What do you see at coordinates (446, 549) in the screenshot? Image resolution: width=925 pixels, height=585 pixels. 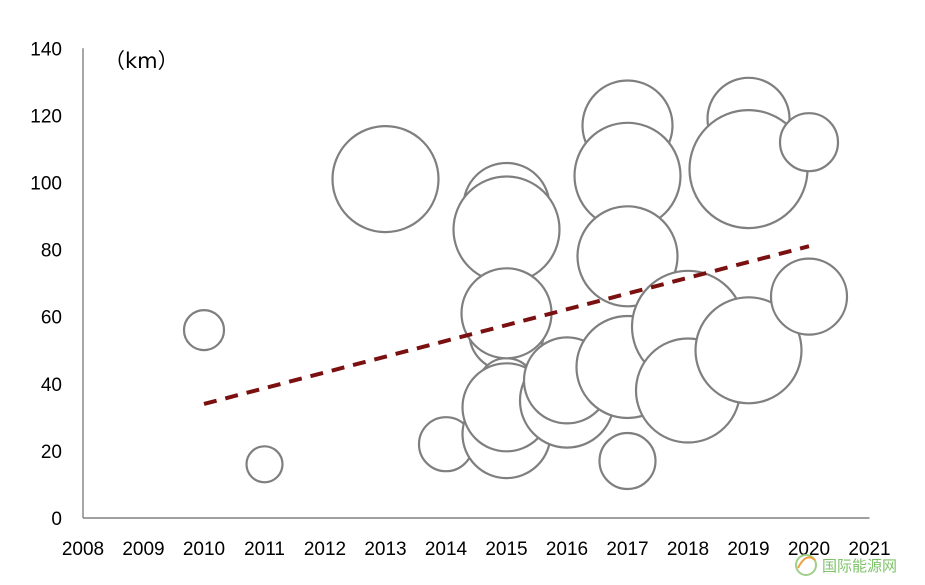 I see `x-tick-label: 2014` at bounding box center [446, 549].